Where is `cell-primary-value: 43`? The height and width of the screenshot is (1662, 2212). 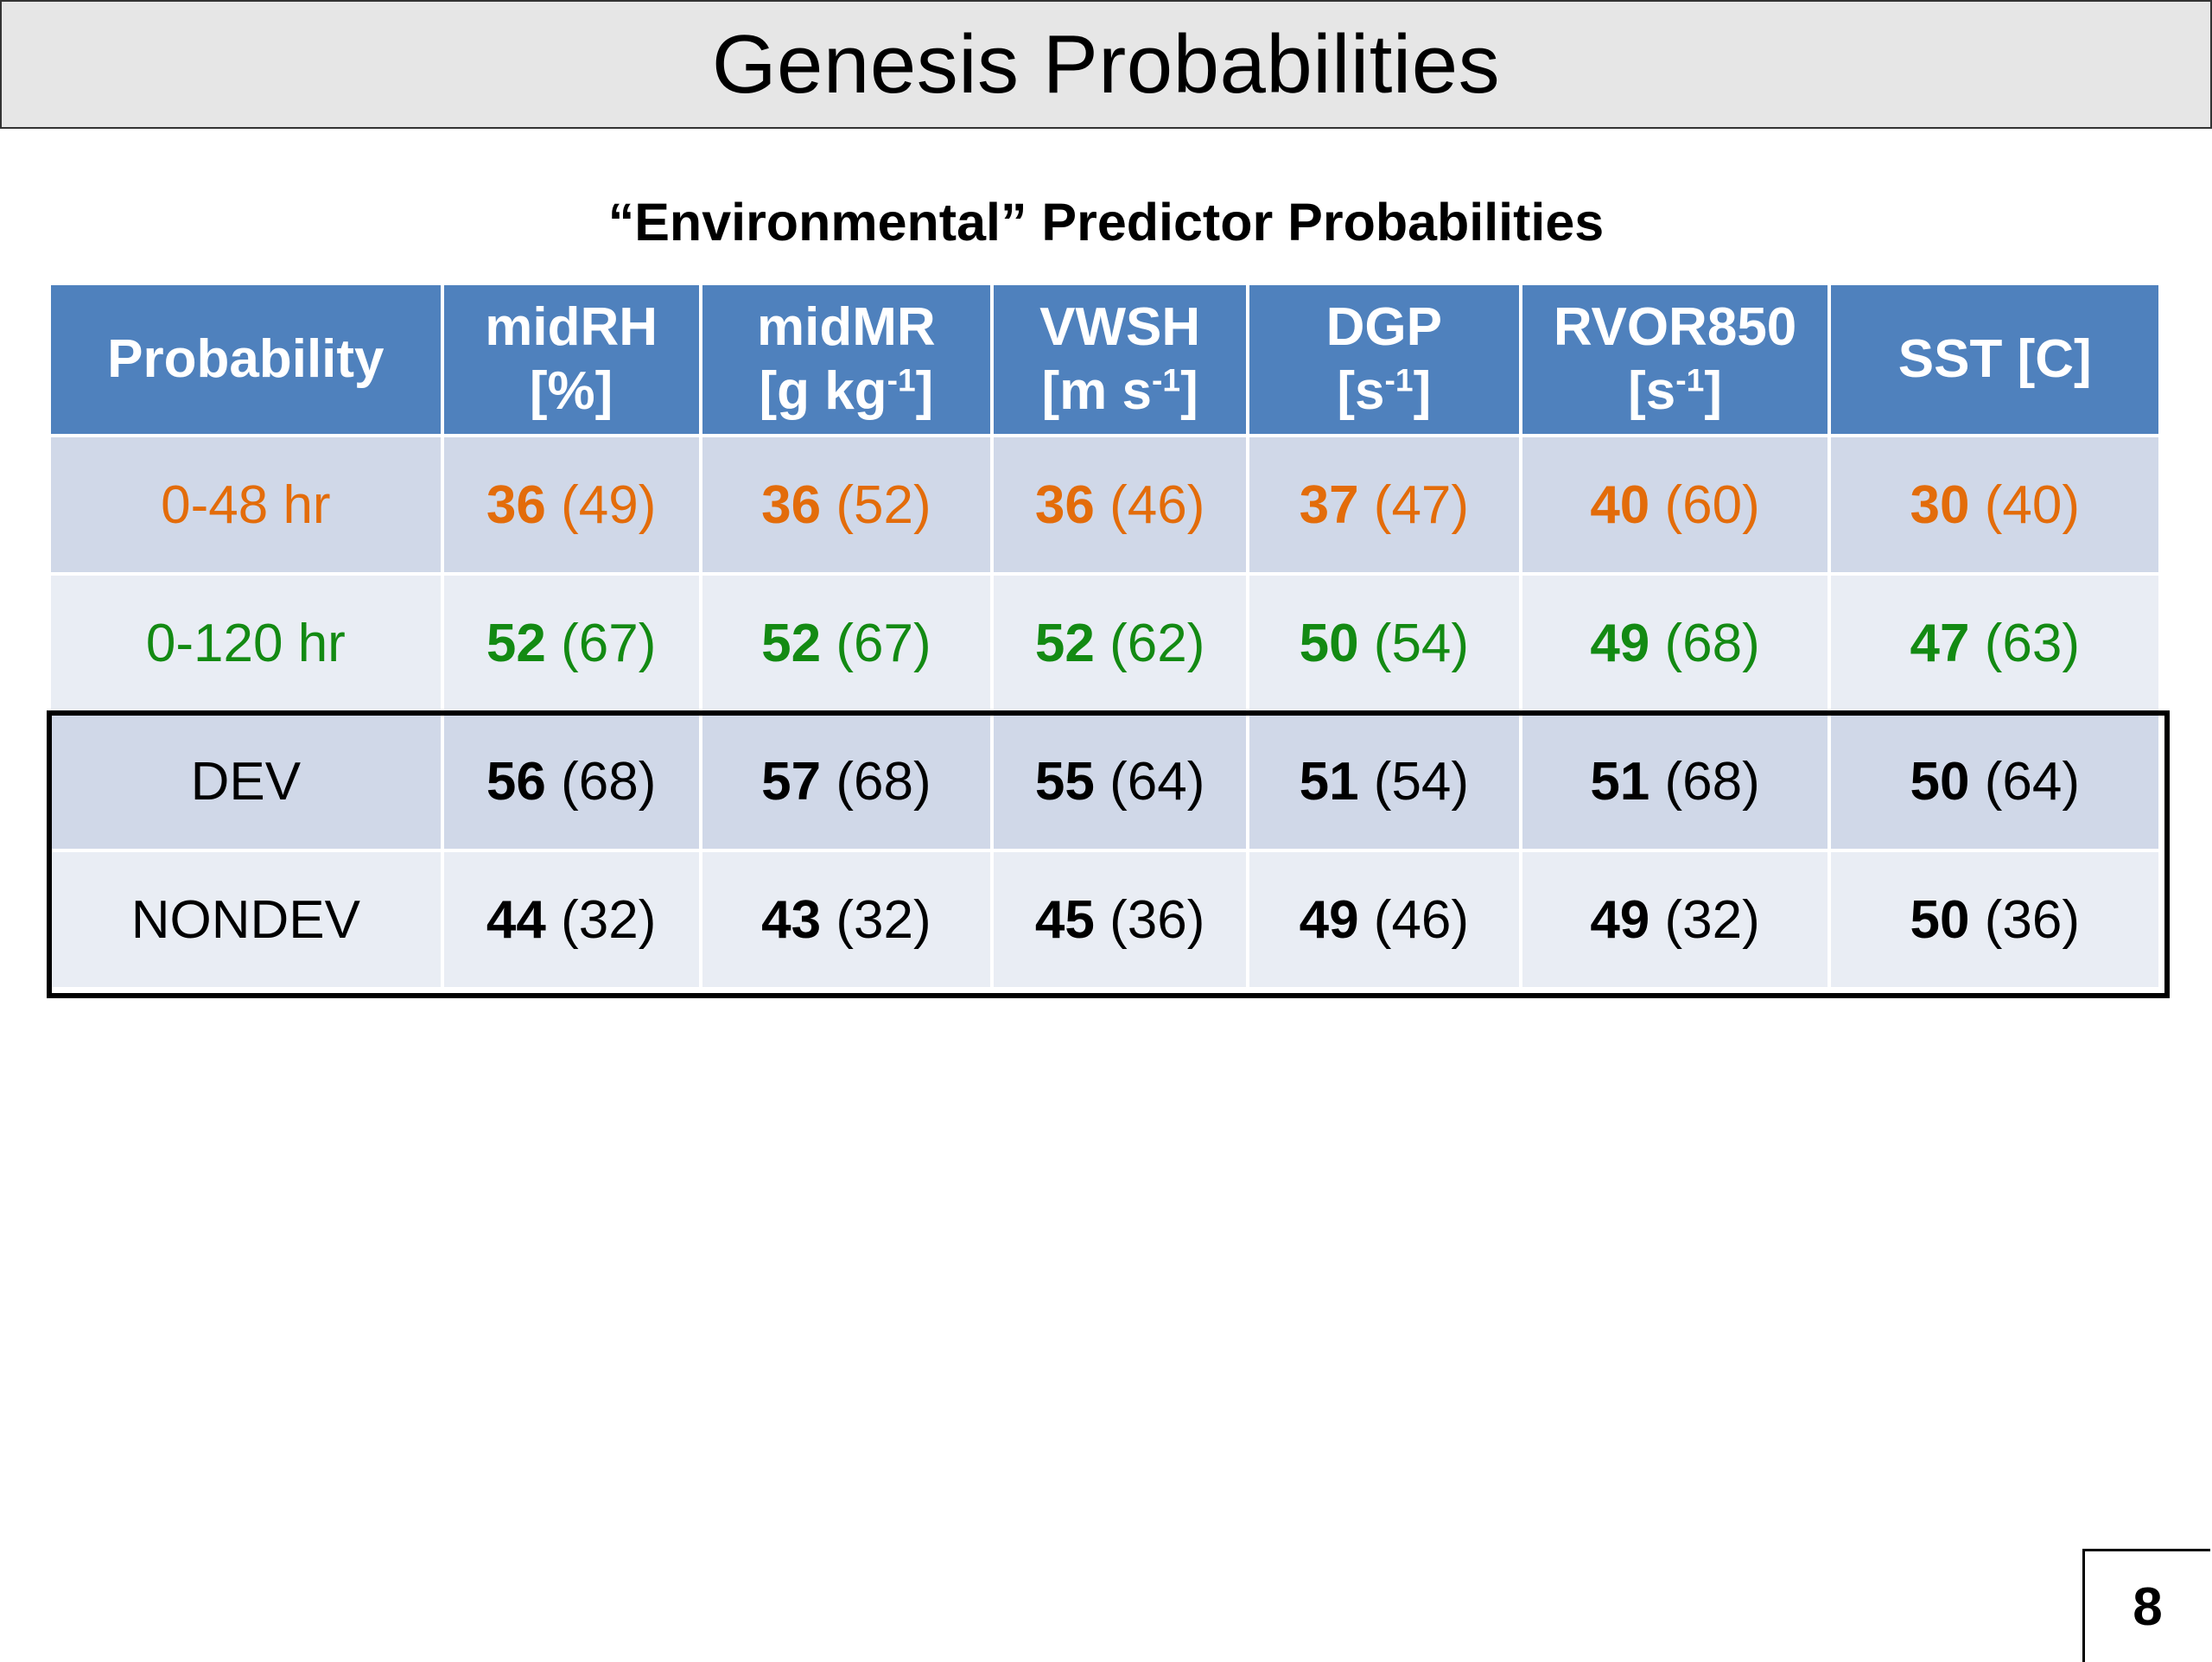 cell-primary-value: 43 is located at coordinates (791, 919).